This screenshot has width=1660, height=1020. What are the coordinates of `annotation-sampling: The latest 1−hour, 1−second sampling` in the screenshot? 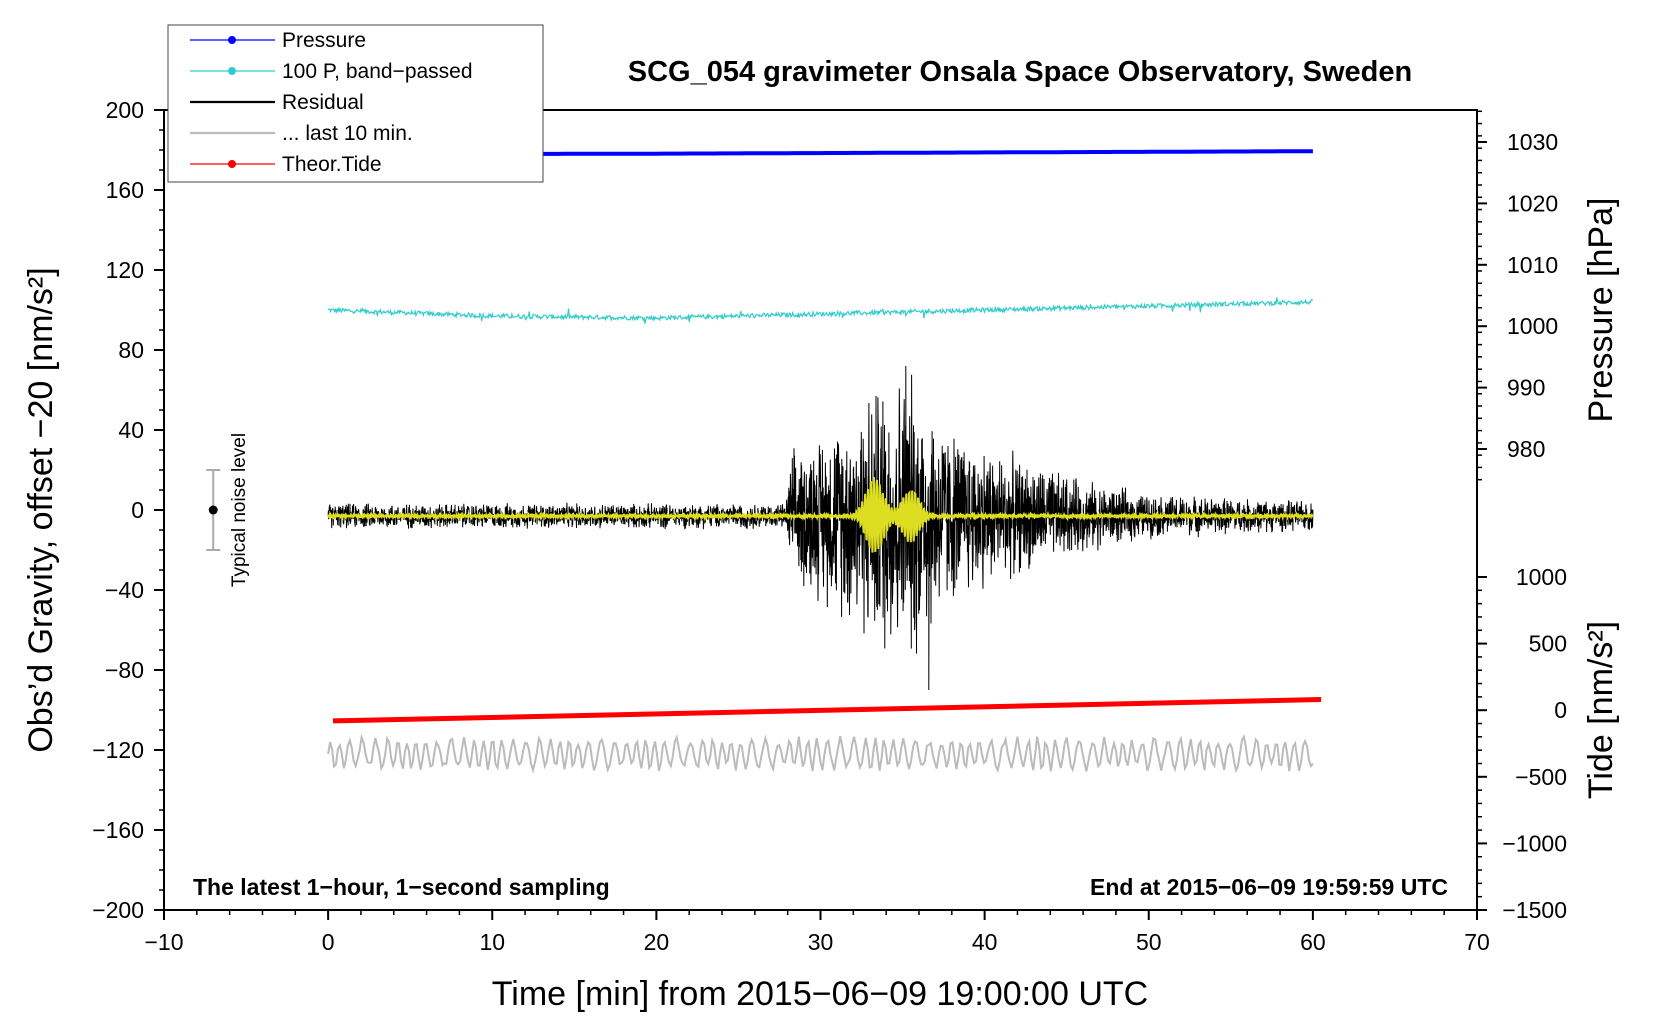 It's located at (401, 887).